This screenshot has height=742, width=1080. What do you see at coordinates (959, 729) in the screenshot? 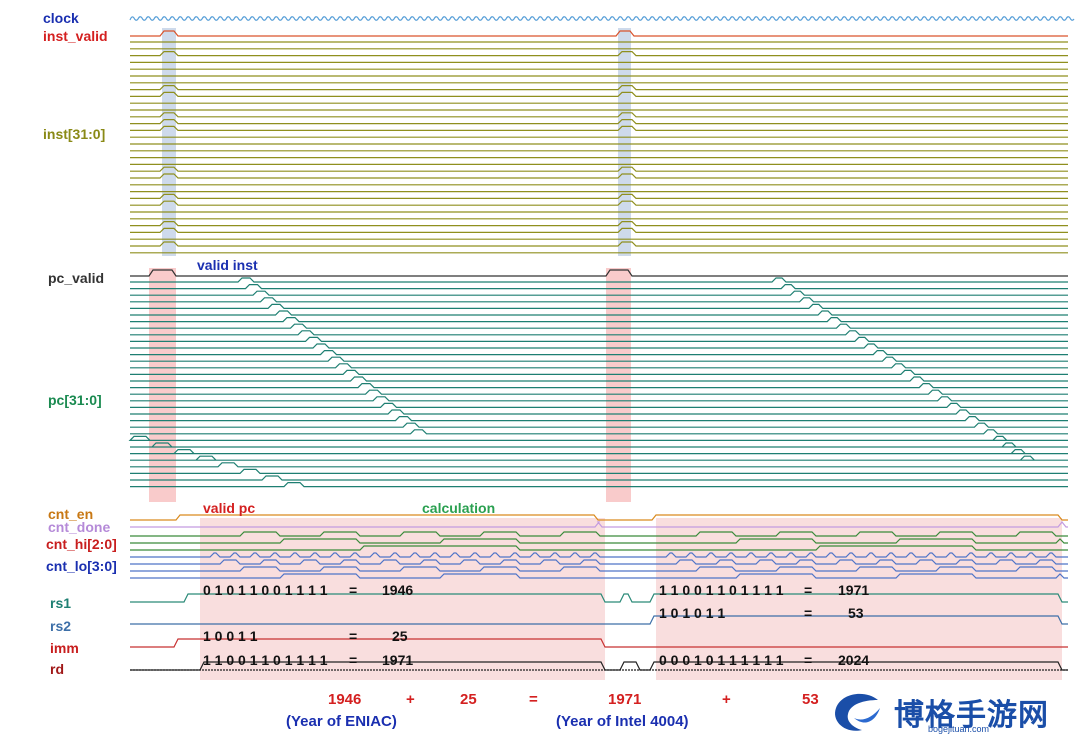
I see `watermark-url: bogejituan.com` at bounding box center [959, 729].